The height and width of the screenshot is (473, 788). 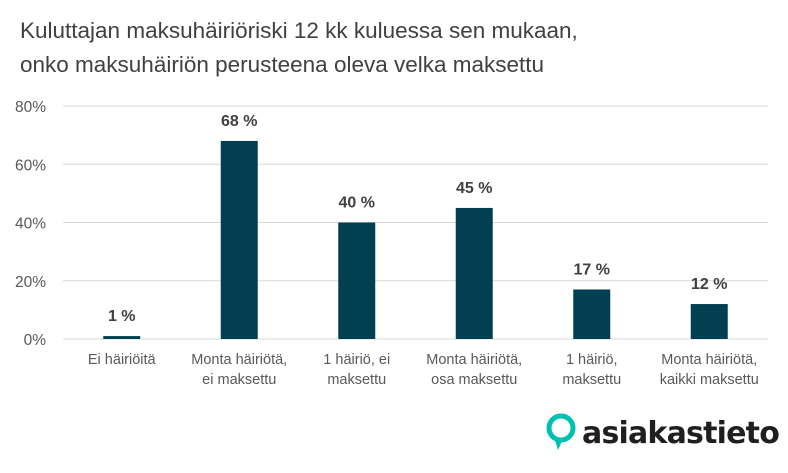 I want to click on y-tick-label: 80%, so click(x=30, y=107).